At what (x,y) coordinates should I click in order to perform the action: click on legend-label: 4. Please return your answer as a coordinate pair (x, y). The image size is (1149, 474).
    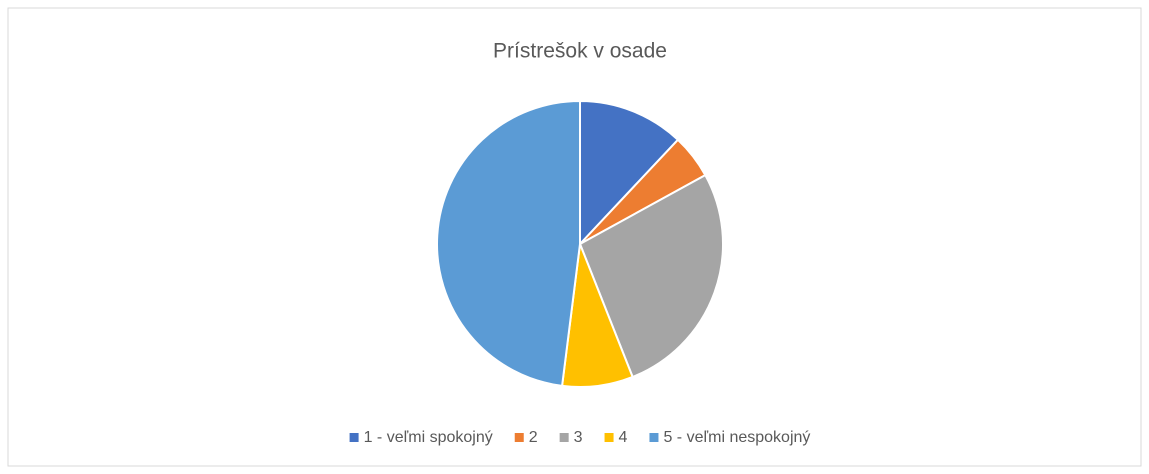
    Looking at the image, I should click on (623, 437).